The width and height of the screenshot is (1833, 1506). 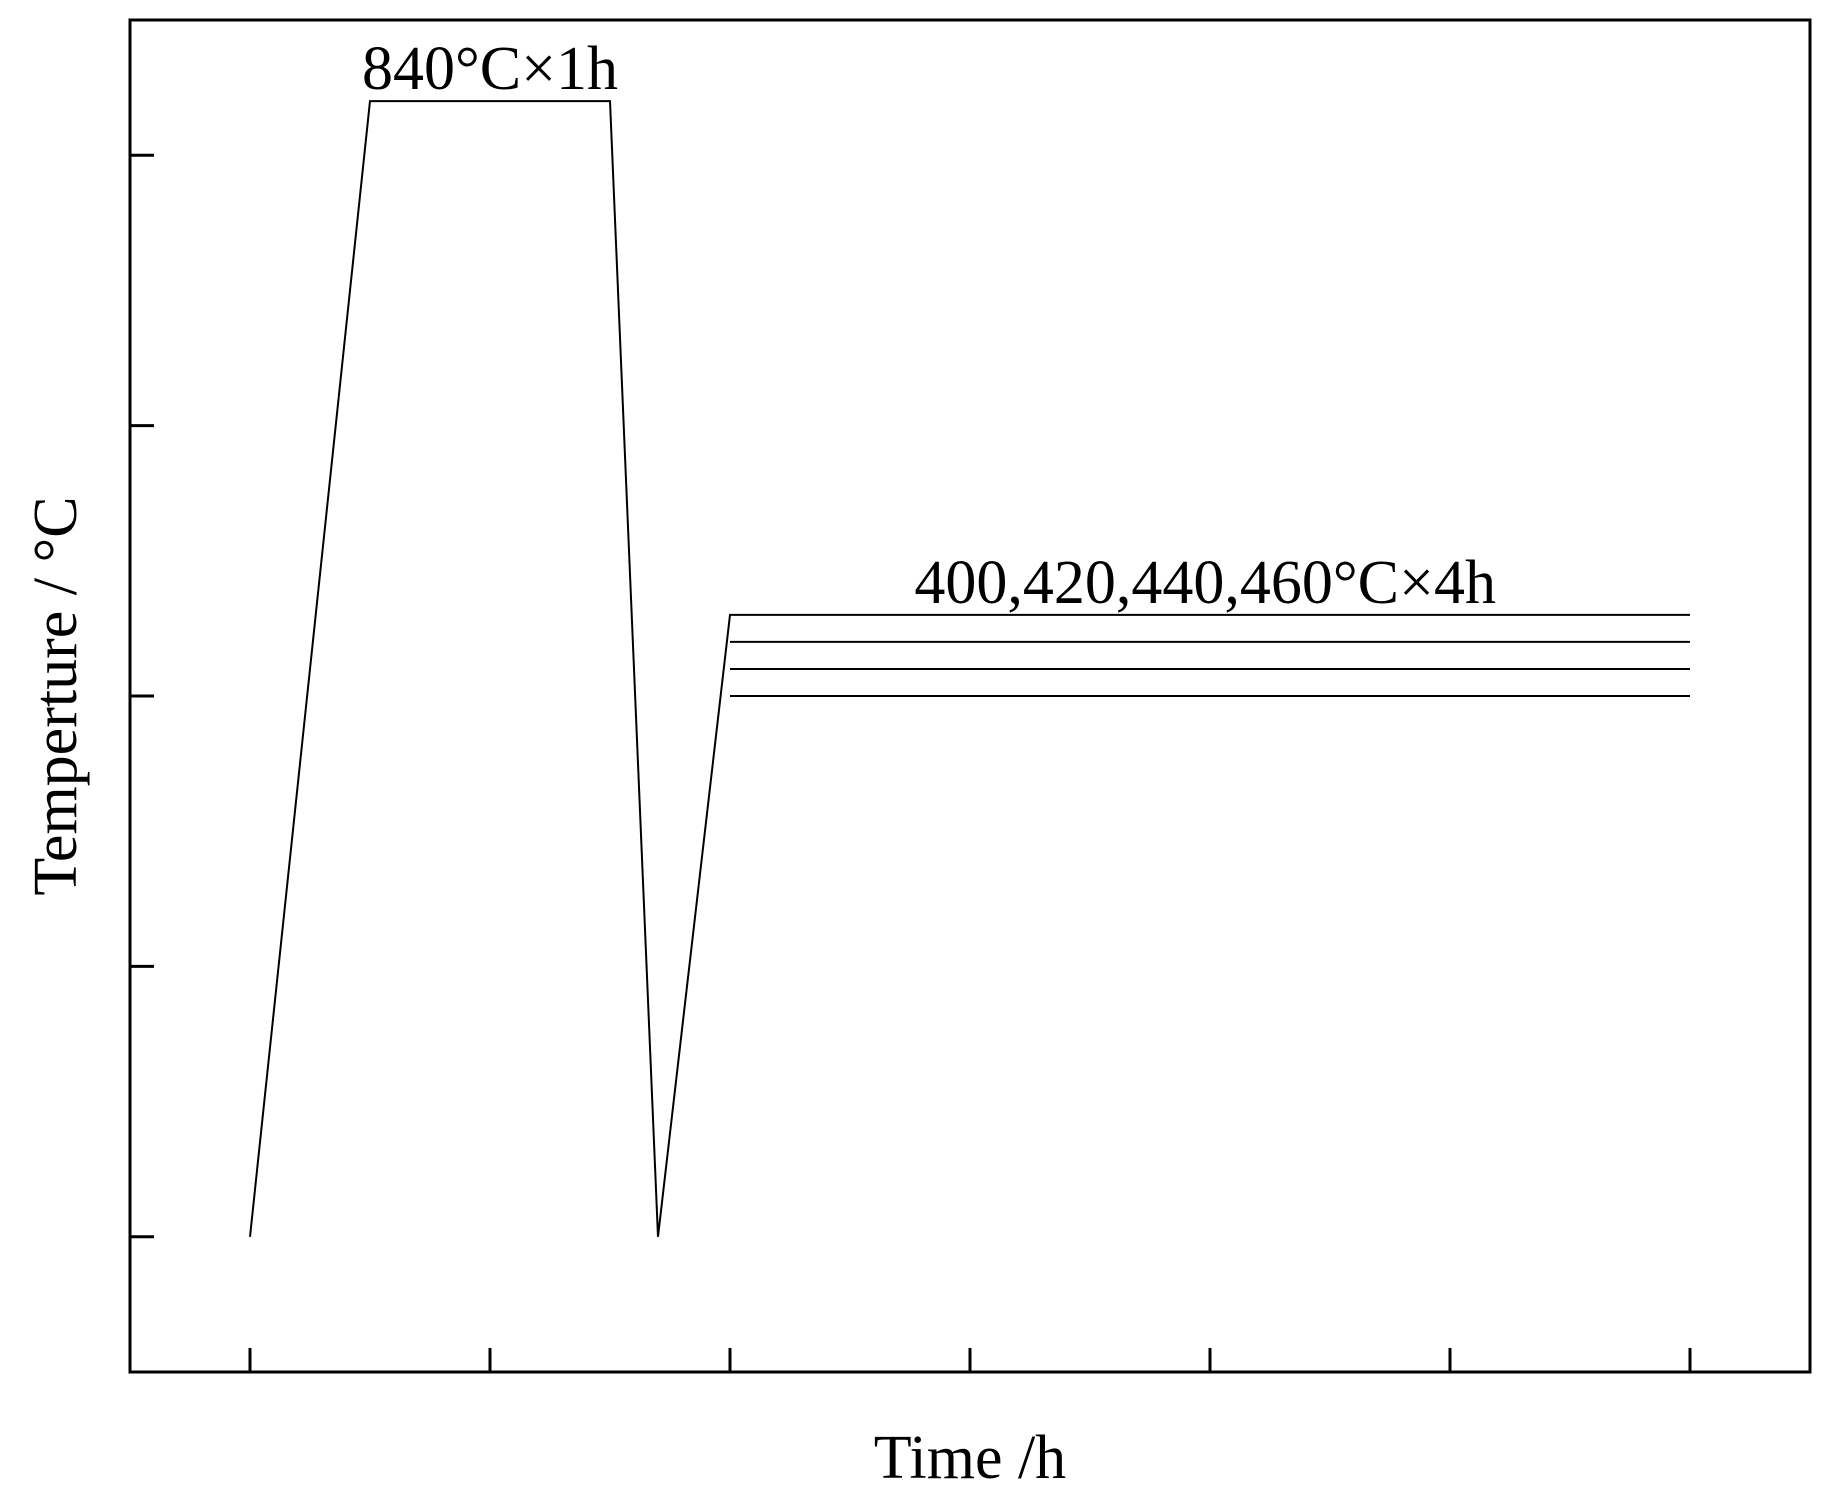 What do you see at coordinates (1205, 583) in the screenshot?
I see `annotation-1: 400,420,440,460°C×4h` at bounding box center [1205, 583].